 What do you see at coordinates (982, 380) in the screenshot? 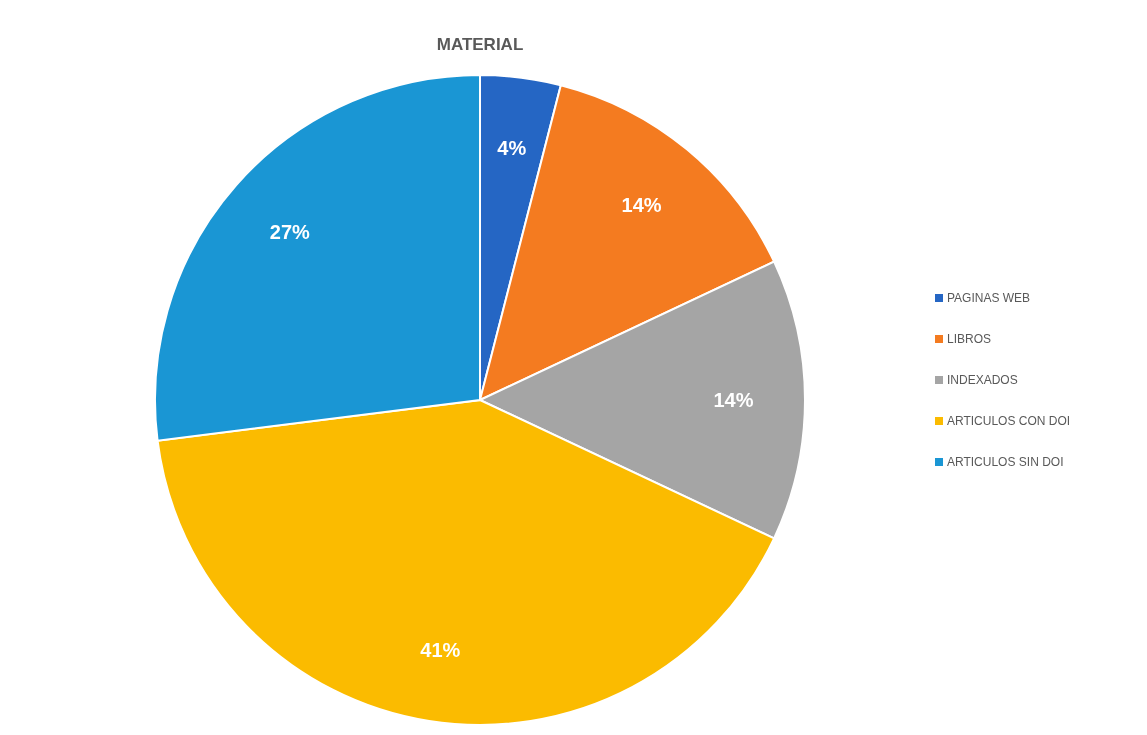
I see `legend-label: INDEXADOS` at bounding box center [982, 380].